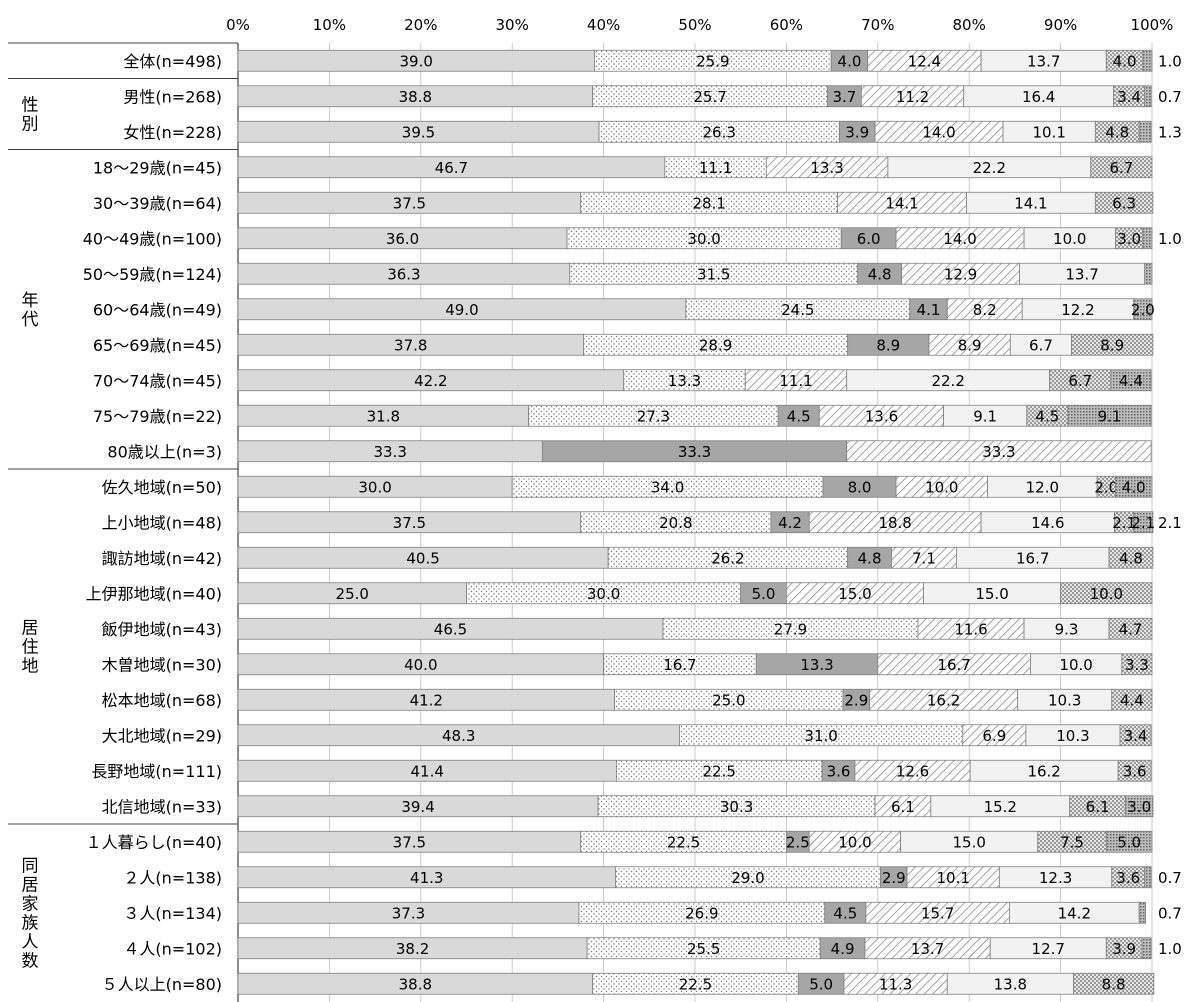 The width and height of the screenshot is (1197, 1002). I want to click on row-label: 75〜79歳(n=22), so click(157, 416).